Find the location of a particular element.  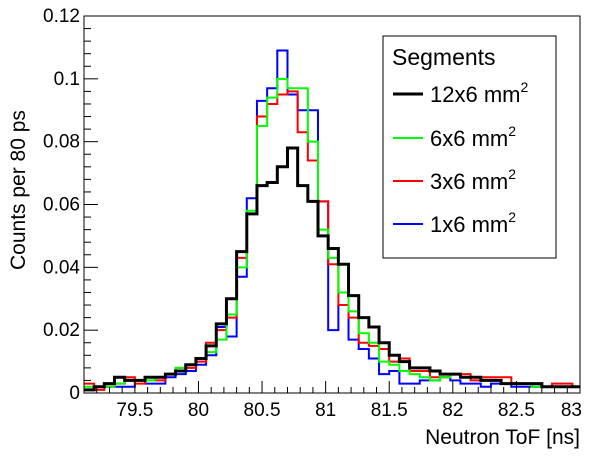

legend-label: 3x6 mm2 is located at coordinates (473, 180).